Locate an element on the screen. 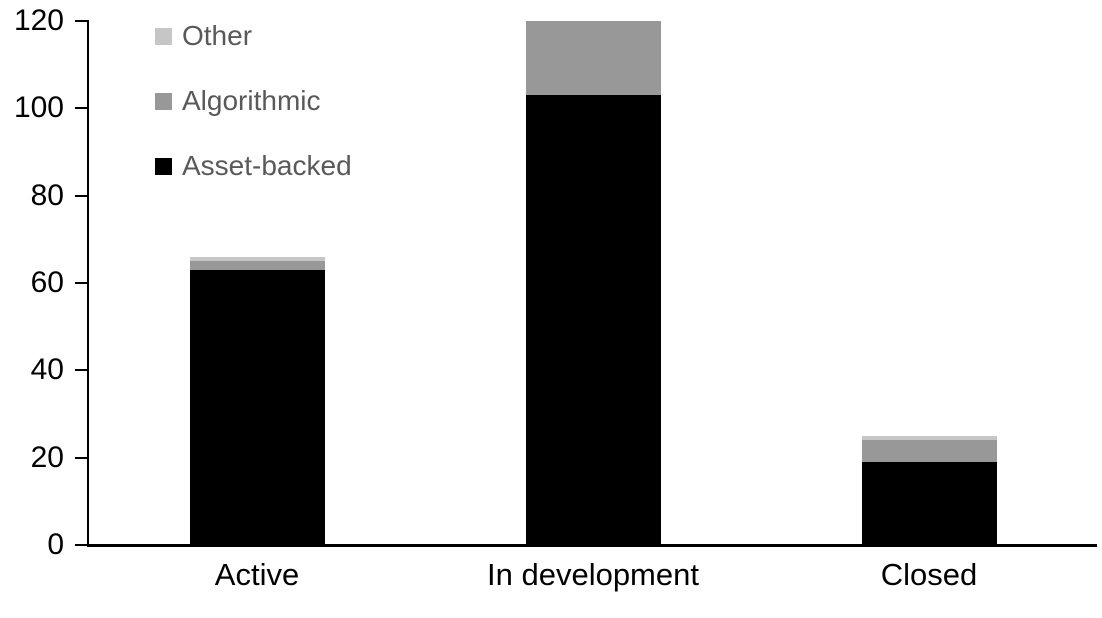 The height and width of the screenshot is (618, 1102). legend-label: Asset-backed is located at coordinates (267, 165).